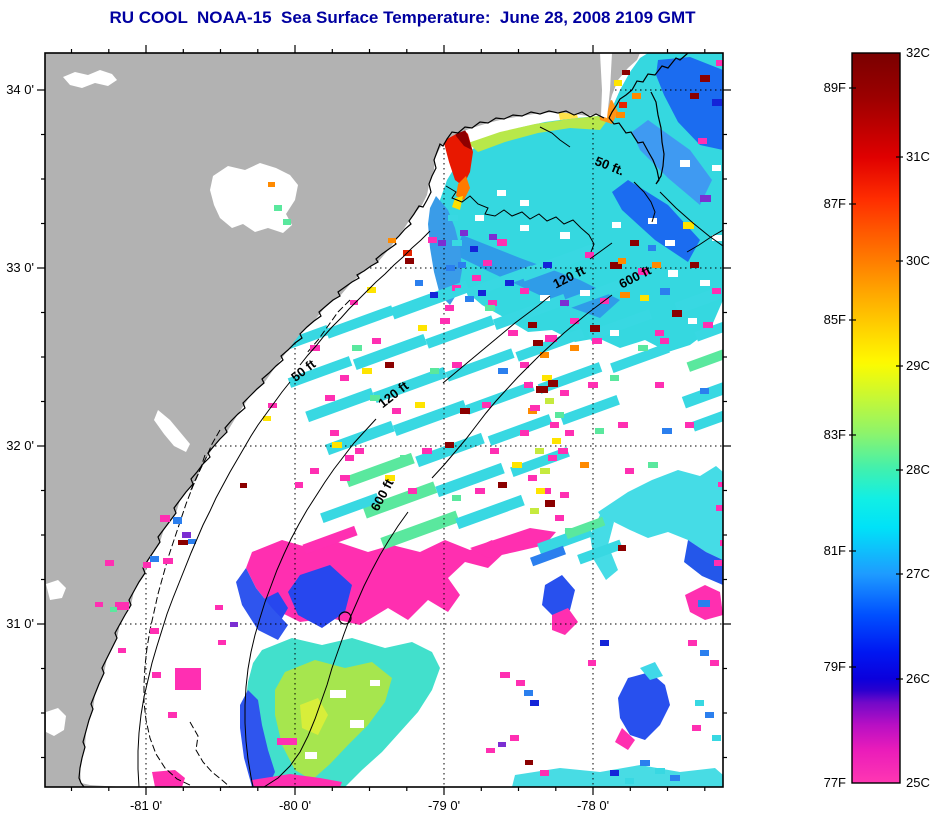 This screenshot has height=817, width=936. I want to click on colorbar-fahrenheit-label: 77F, so click(835, 782).